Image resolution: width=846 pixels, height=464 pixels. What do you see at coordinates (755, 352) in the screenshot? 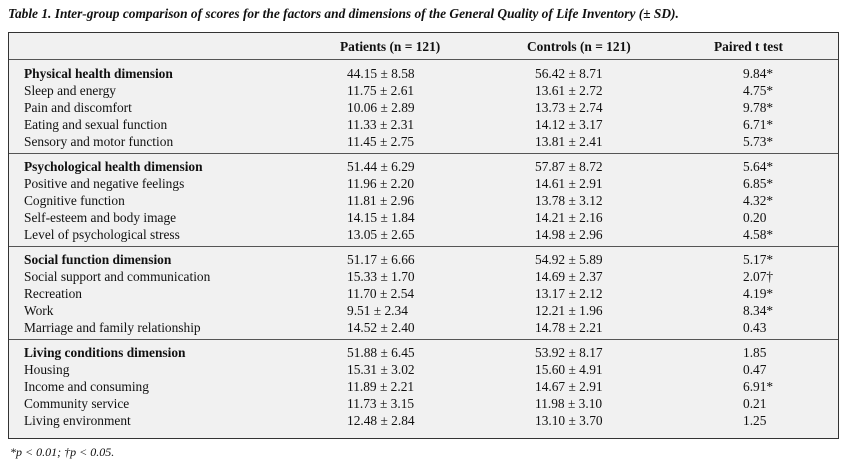
I see `t-test-value: 1.85` at bounding box center [755, 352].